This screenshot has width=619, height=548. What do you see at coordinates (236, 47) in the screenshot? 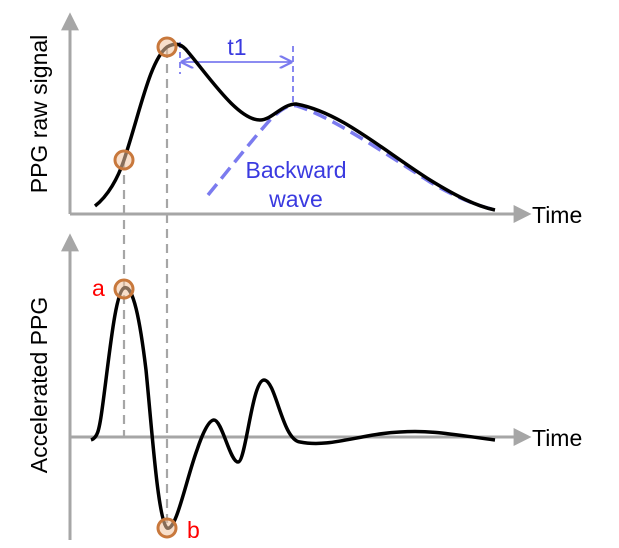
I see `t1-label: t1` at bounding box center [236, 47].